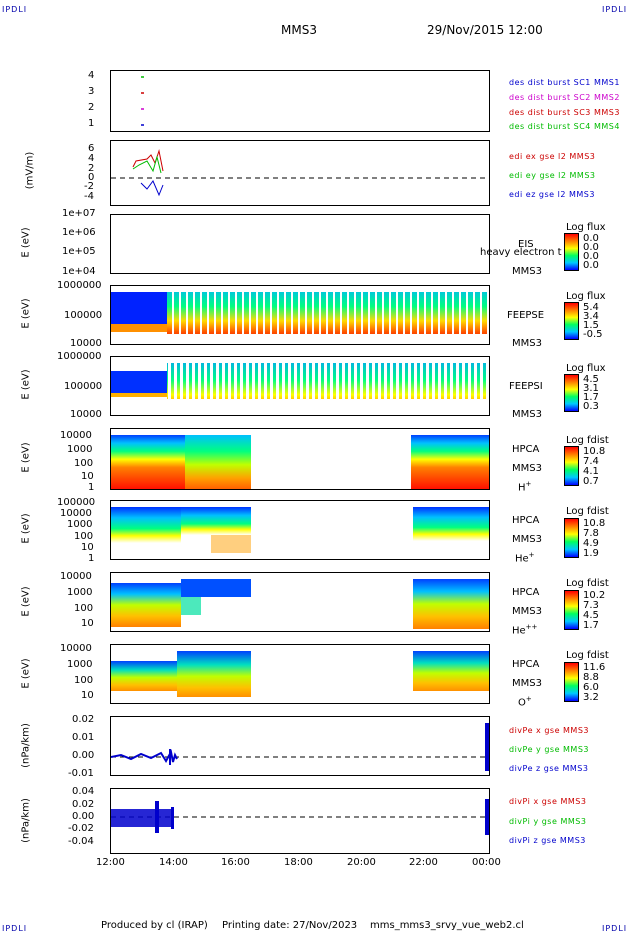 The width and height of the screenshot is (630, 934). I want to click on footer-file: mms_mms3_srvy_vue_web2.cl, so click(447, 925).